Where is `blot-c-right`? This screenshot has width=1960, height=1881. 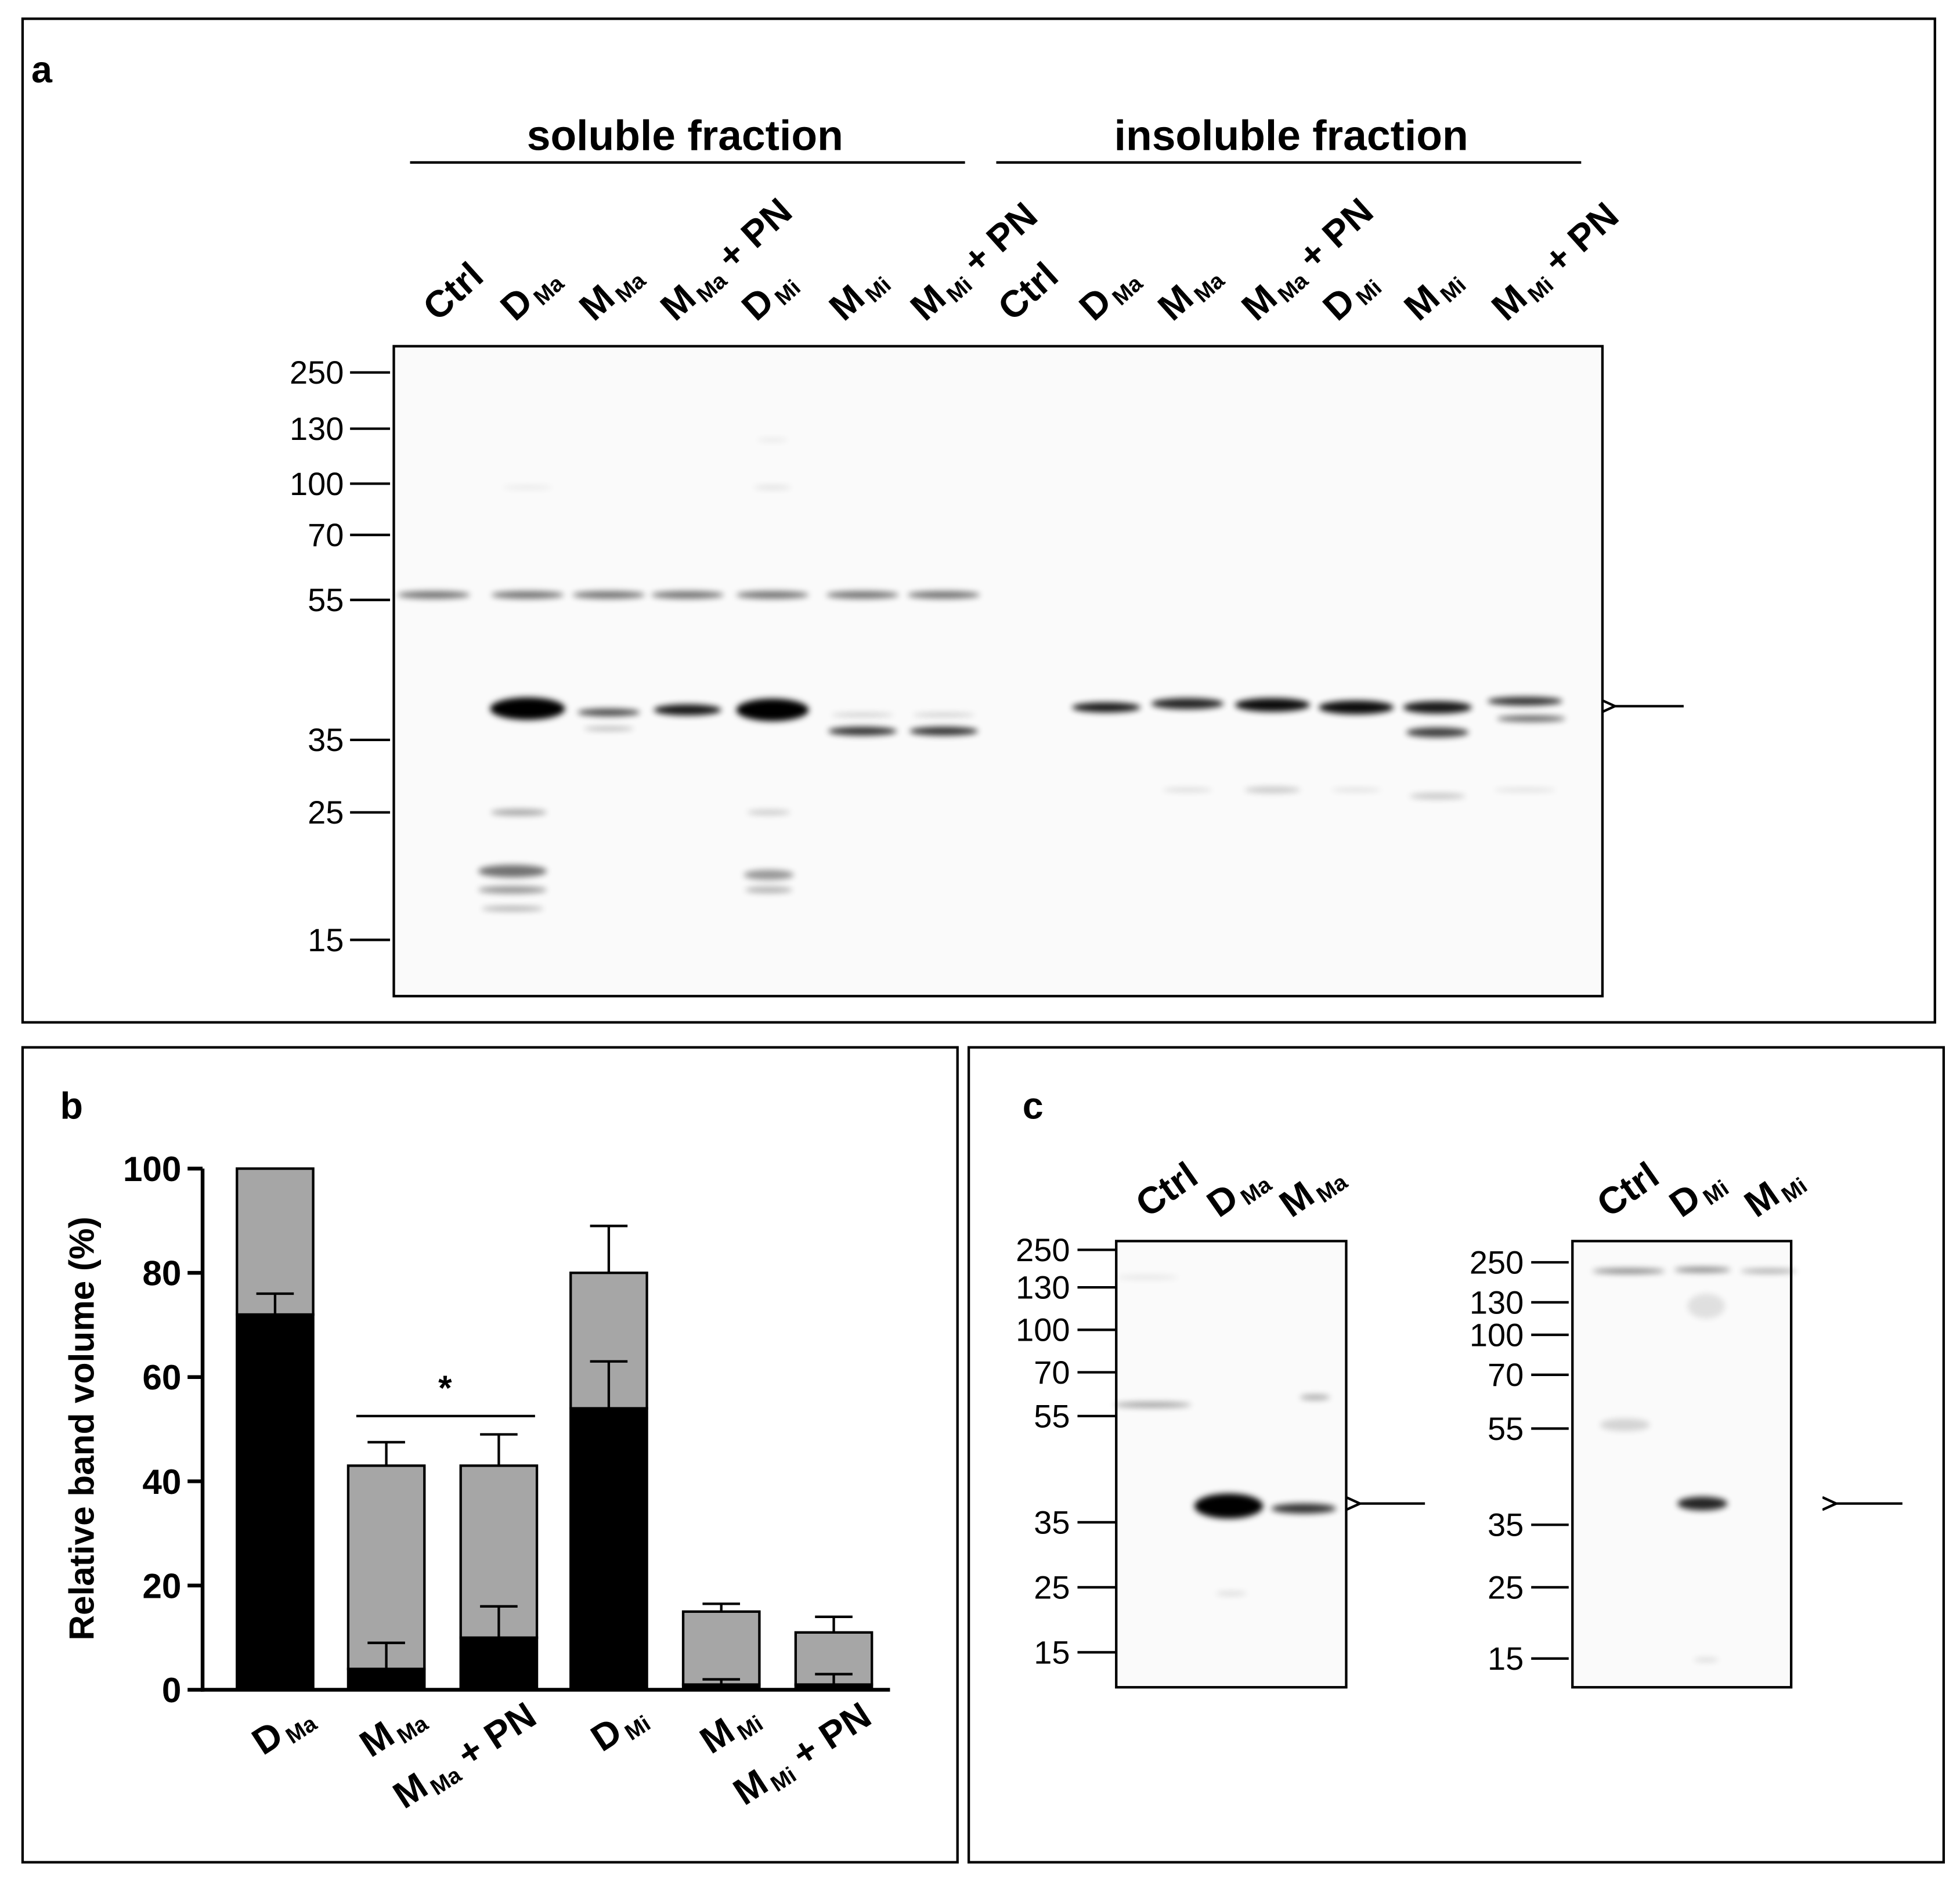 blot-c-right is located at coordinates (1682, 1464).